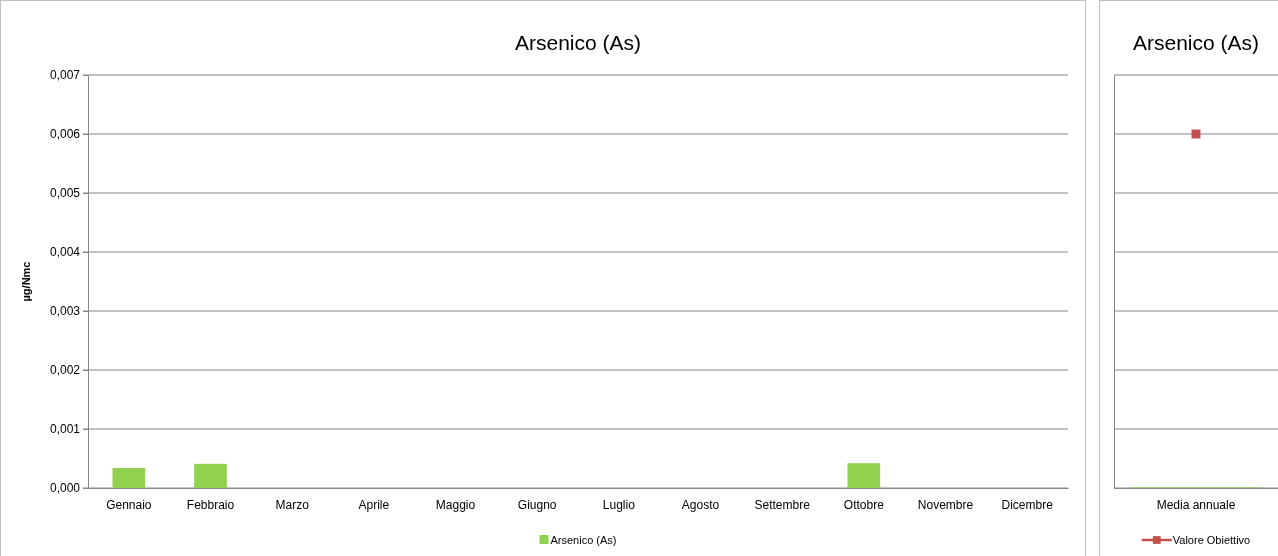 The height and width of the screenshot is (556, 1278). I want to click on x-tick-label: Ottobre, so click(864, 504).